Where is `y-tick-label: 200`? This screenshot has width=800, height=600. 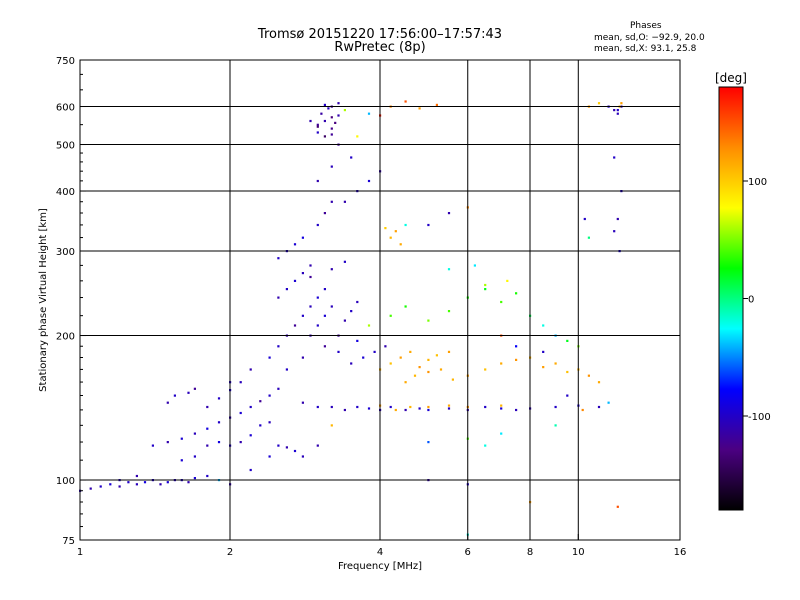
y-tick-label: 200 is located at coordinates (65, 337).